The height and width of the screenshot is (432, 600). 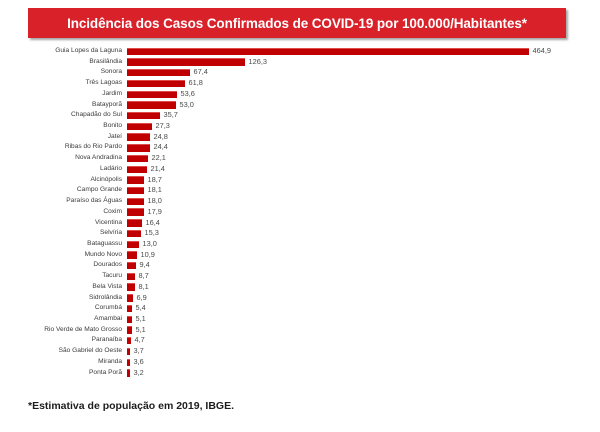 I want to click on bar-value-label: 6,9, so click(x=141, y=297).